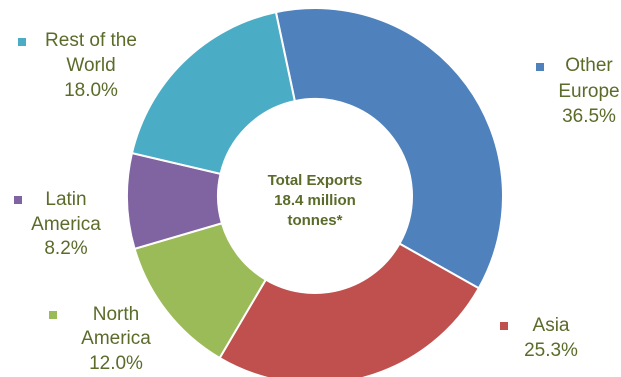 The height and width of the screenshot is (377, 621). I want to click on slice-label-1-line-0: Asia, so click(551, 325).